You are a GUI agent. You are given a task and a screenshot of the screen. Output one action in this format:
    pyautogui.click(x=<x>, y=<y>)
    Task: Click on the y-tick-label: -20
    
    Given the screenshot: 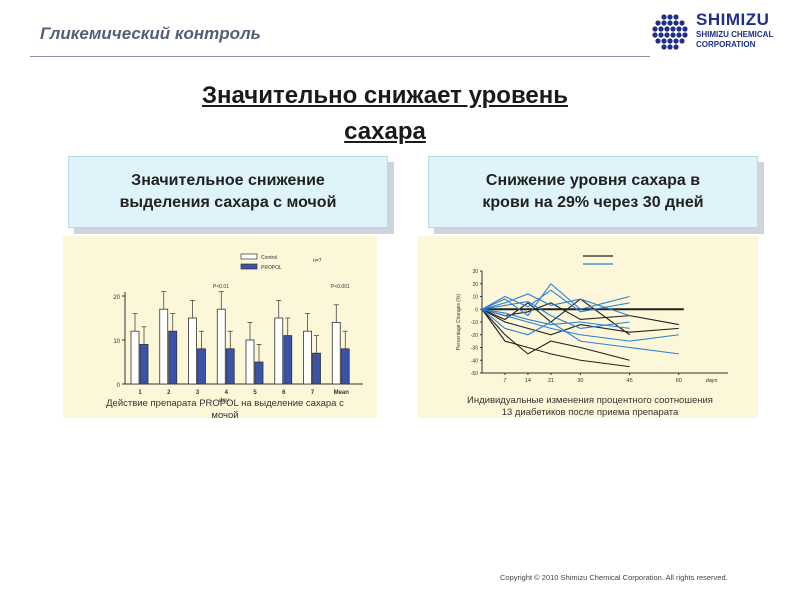 What is the action you would take?
    pyautogui.click(x=474, y=336)
    